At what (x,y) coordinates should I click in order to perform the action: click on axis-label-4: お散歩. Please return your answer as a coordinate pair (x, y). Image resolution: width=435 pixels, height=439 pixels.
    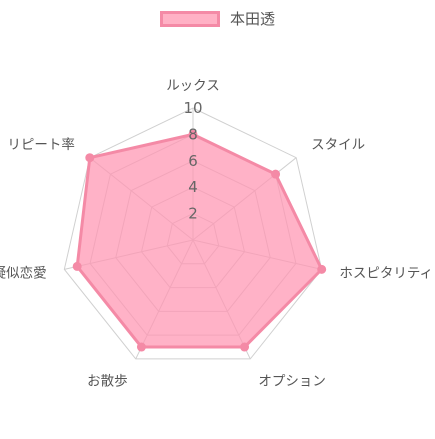
    Looking at the image, I should click on (107, 382).